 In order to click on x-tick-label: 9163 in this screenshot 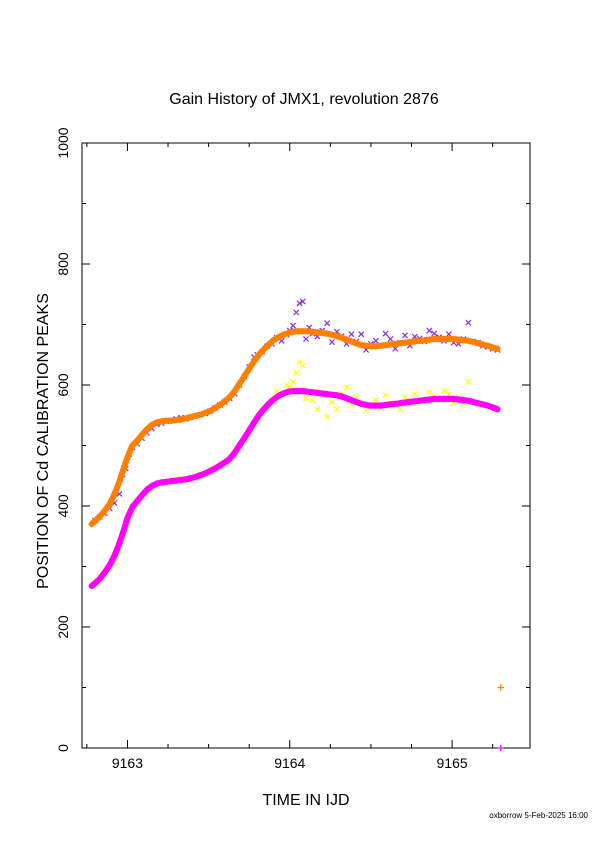, I will do `click(127, 763)`.